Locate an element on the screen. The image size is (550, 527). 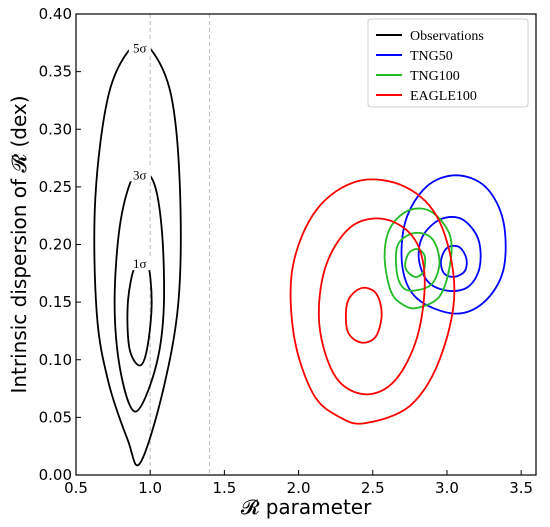
x-tick-label: 2.5 is located at coordinates (373, 488).